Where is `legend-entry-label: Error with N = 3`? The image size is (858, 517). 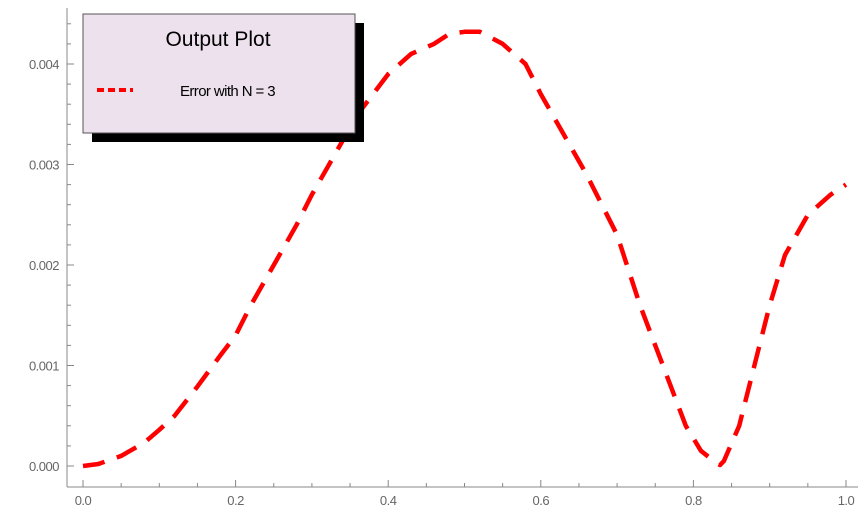 legend-entry-label: Error with N = 3 is located at coordinates (227, 91).